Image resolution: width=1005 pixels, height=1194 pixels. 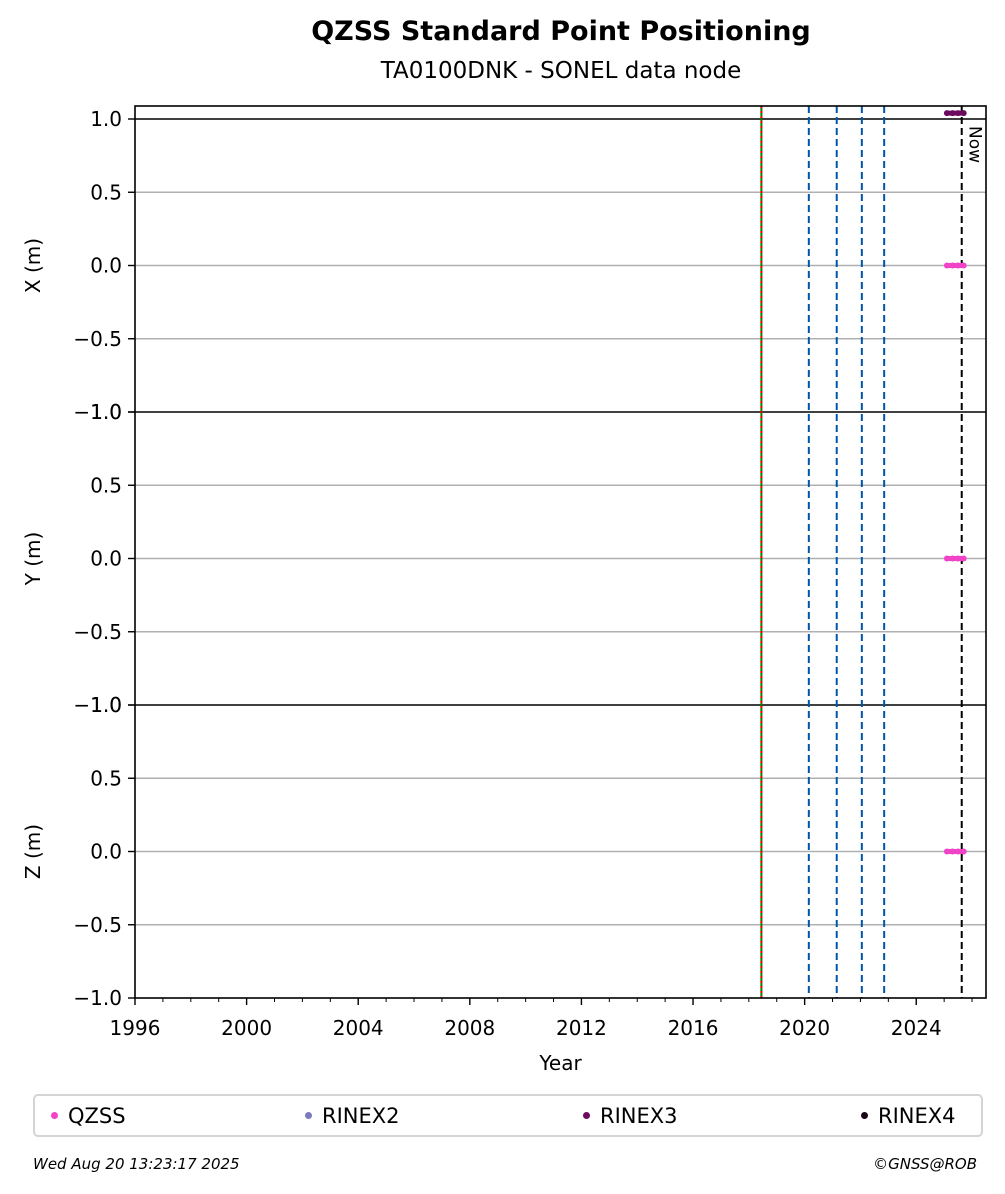 I want to click on legend-marker-rinex2, so click(x=308, y=1115).